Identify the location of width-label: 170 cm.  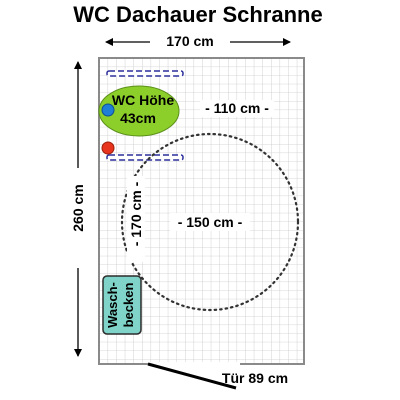
(189, 41).